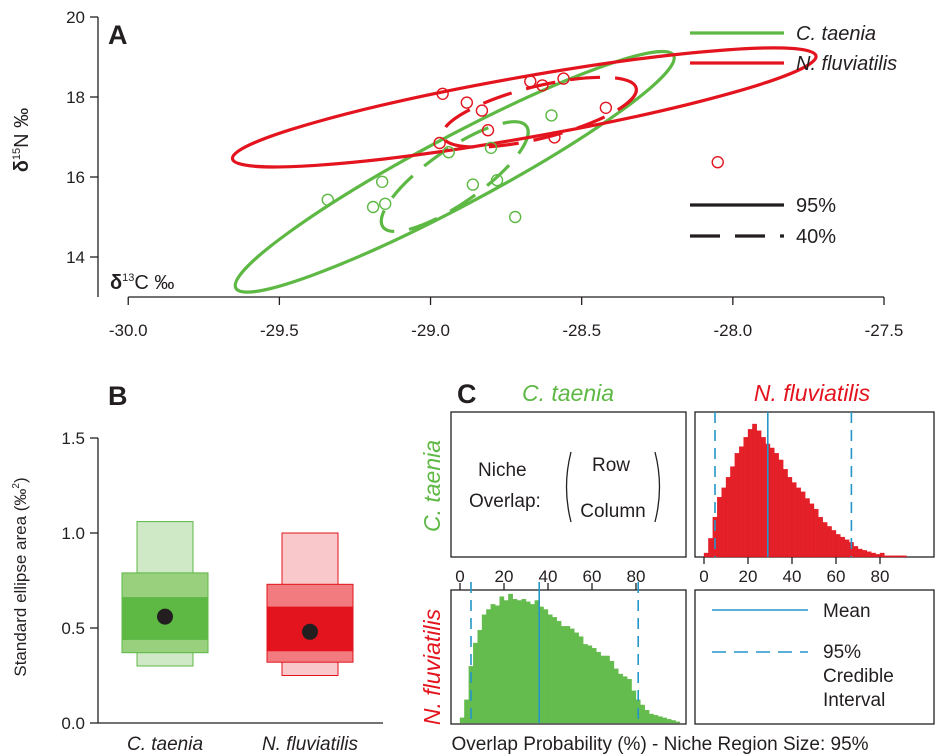 The height and width of the screenshot is (756, 939). What do you see at coordinates (858, 676) in the screenshot?
I see `legend-label-credible: 95% Credible Interval` at bounding box center [858, 676].